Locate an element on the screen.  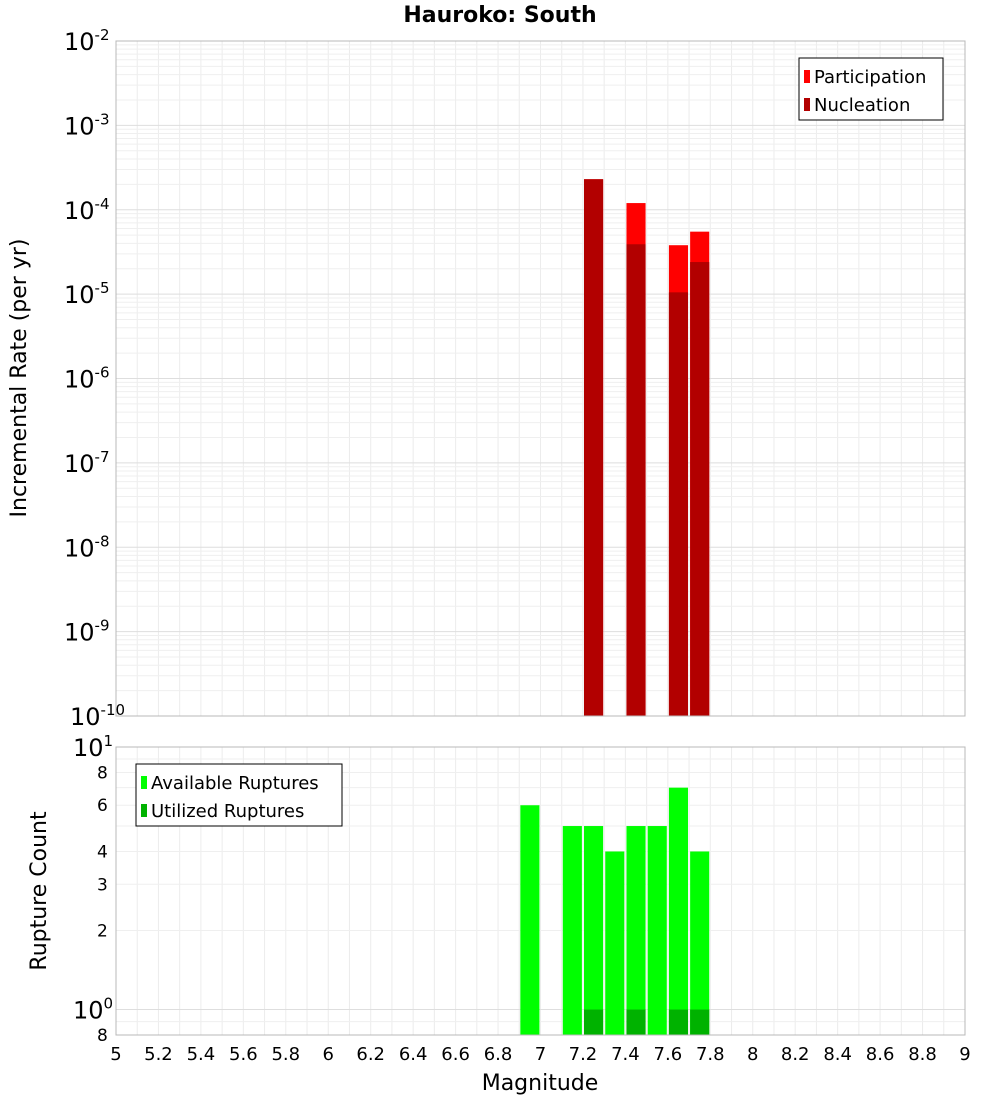
x-tick-label: 7 is located at coordinates (540, 1054).